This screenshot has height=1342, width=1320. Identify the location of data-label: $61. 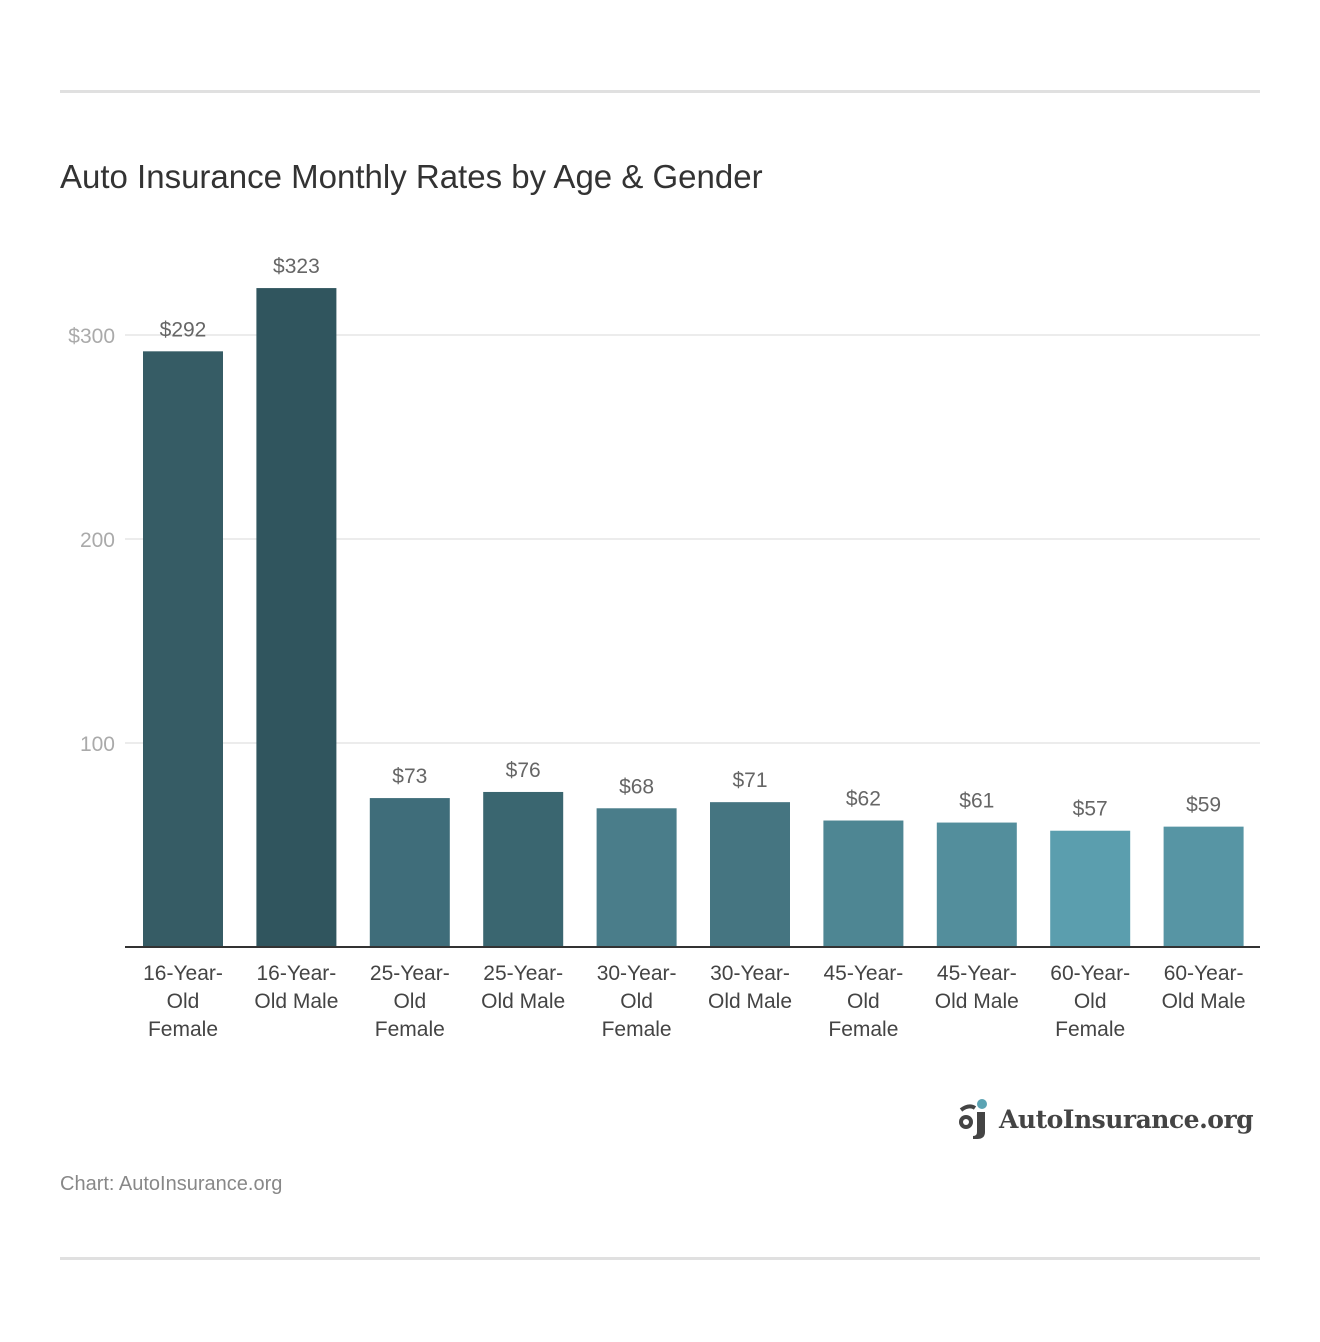
(976, 801).